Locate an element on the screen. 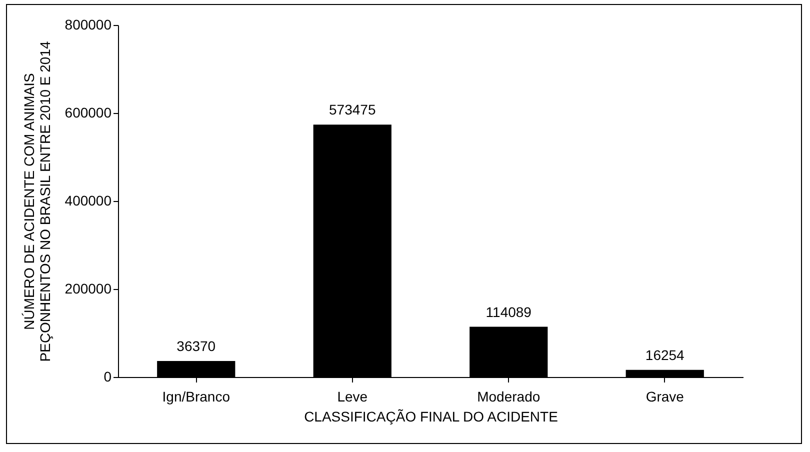 The height and width of the screenshot is (452, 810). data-label: 16254 is located at coordinates (665, 354).